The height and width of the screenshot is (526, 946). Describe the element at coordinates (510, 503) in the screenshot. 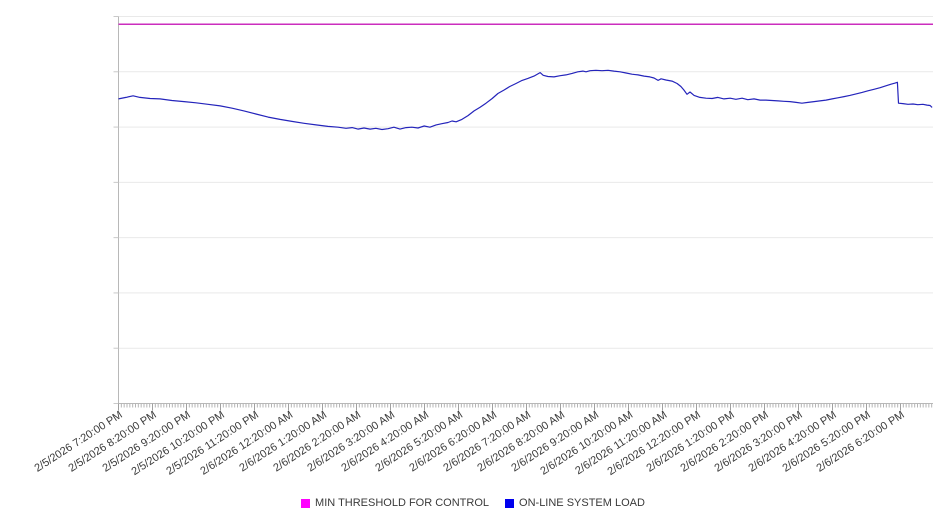

I see `load-legend-swatch` at that location.